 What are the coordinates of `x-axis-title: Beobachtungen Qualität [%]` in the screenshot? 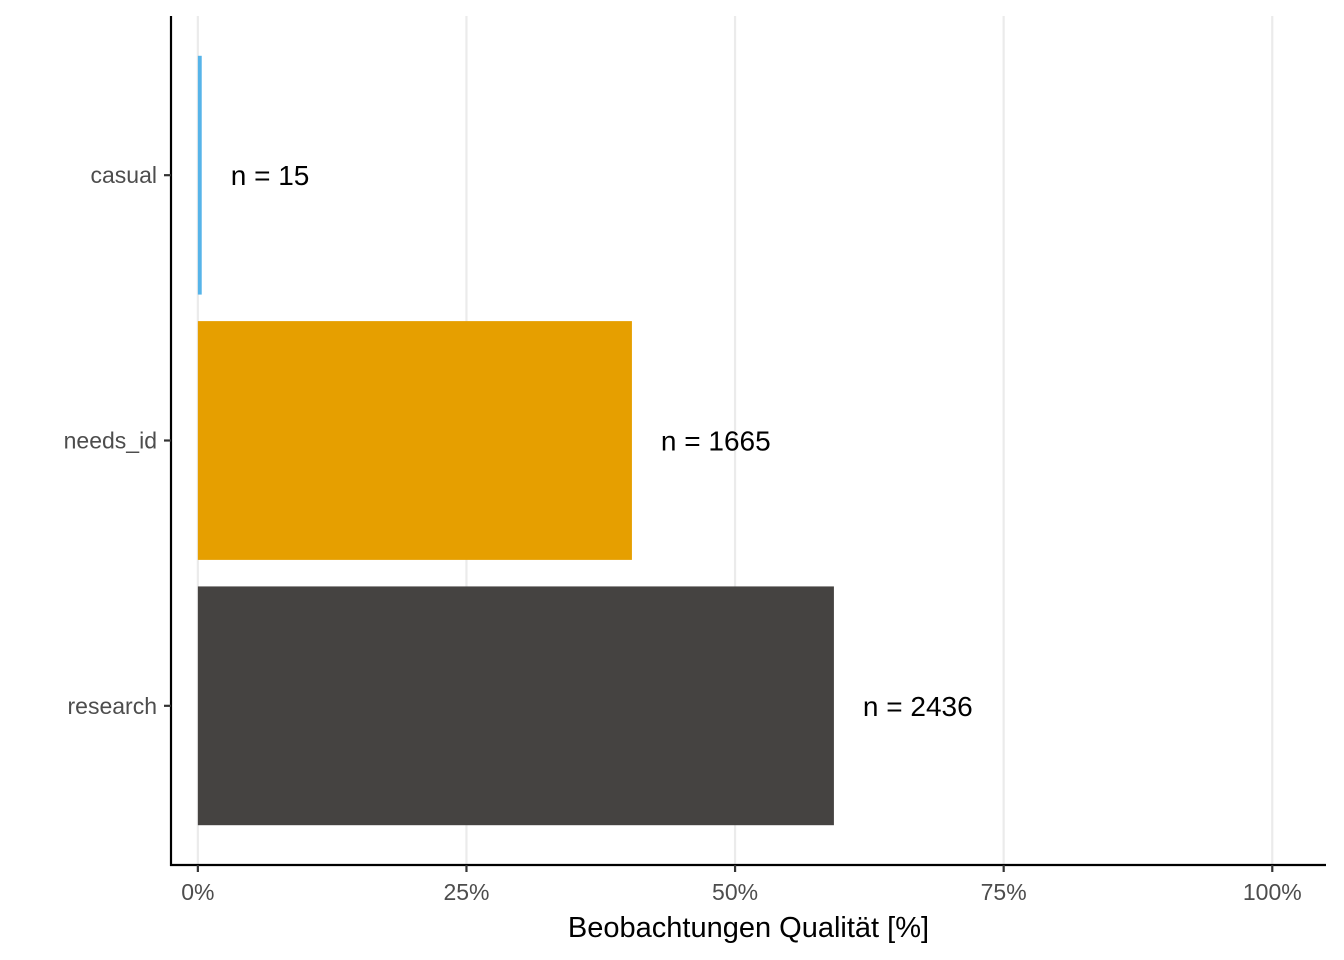 It's located at (748, 928).